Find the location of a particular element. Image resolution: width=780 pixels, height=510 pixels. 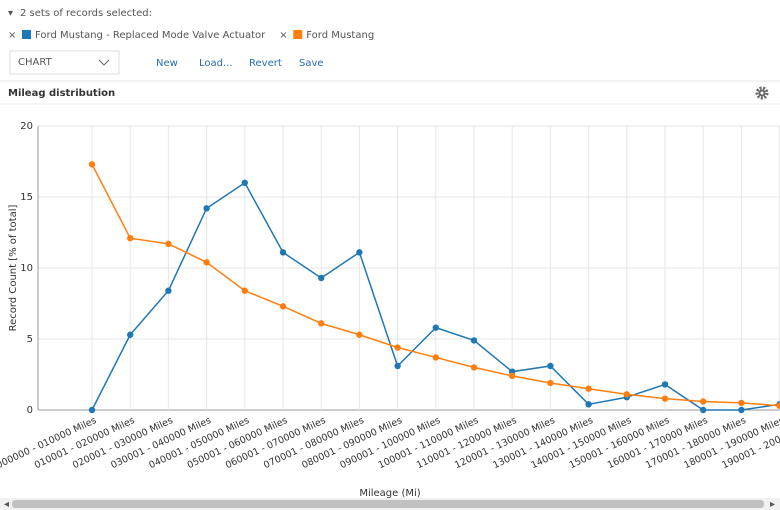

button-save: Save is located at coordinates (311, 63).